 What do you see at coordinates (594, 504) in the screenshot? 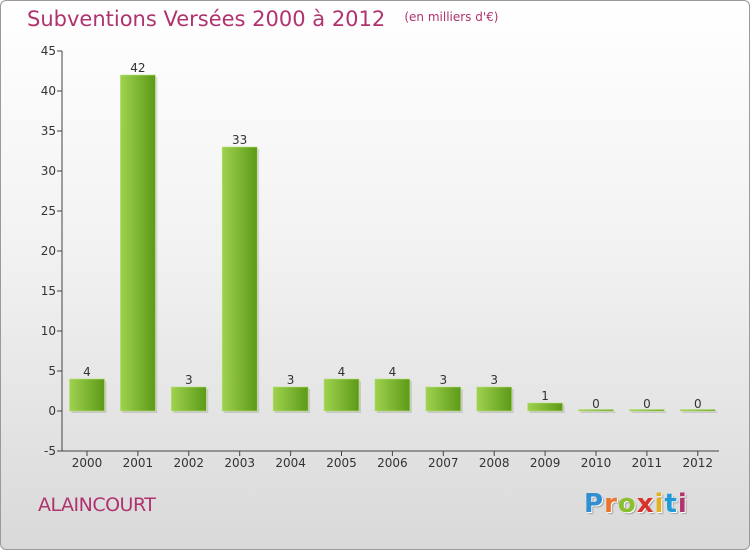
I see `logo-letter: P` at bounding box center [594, 504].